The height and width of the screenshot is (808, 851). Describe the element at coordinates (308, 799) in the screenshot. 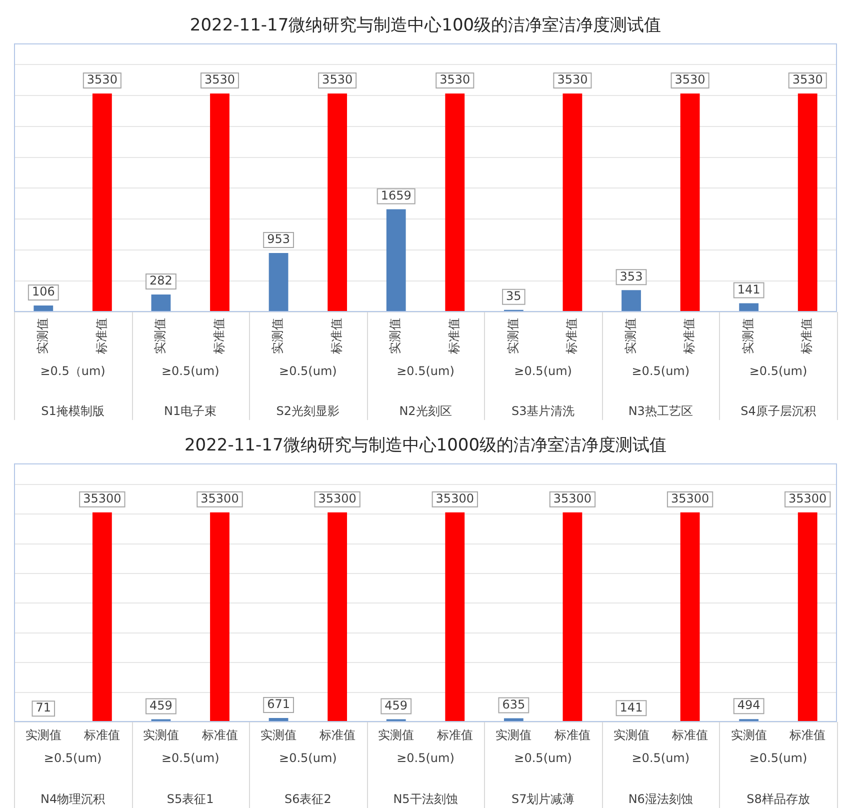

I see `x-tick-label: S6表征2` at that location.